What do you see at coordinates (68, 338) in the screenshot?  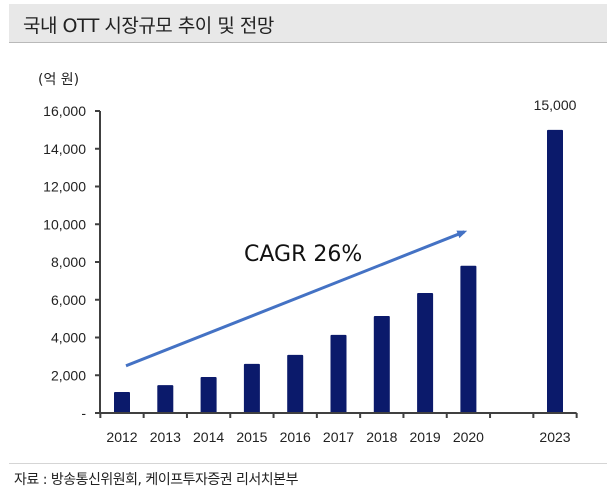 I see `y-tick-label: 4,000` at bounding box center [68, 338].